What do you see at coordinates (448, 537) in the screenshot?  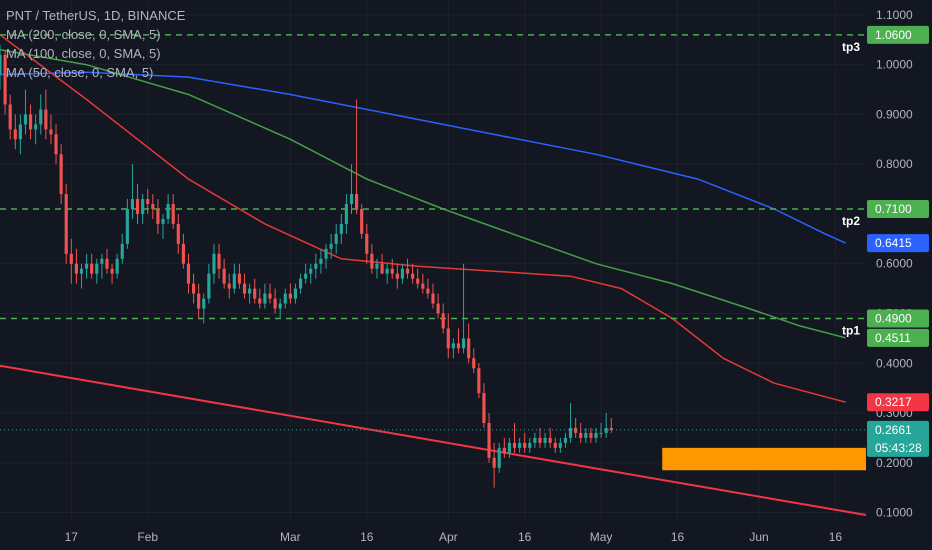 I see `x-tick-label: Apr` at bounding box center [448, 537].